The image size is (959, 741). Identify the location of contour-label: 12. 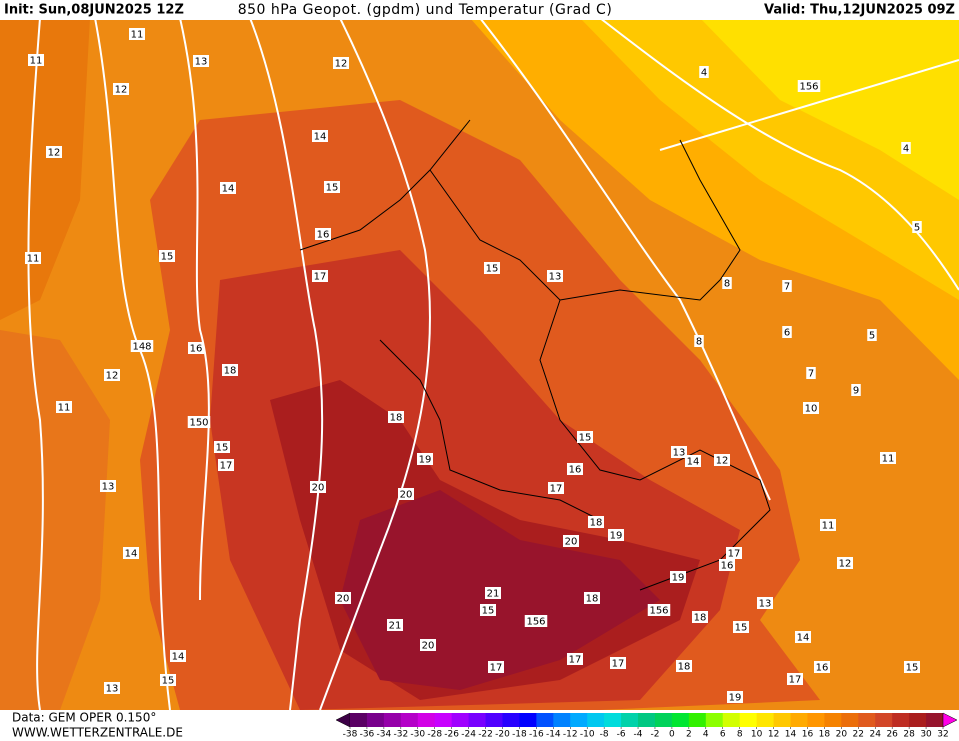
(54, 152).